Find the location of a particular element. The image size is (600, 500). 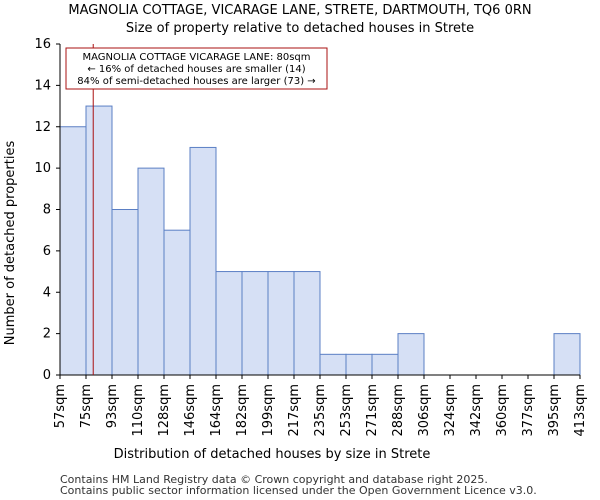

y-tick-label-16: 16 is located at coordinates (42, 44).